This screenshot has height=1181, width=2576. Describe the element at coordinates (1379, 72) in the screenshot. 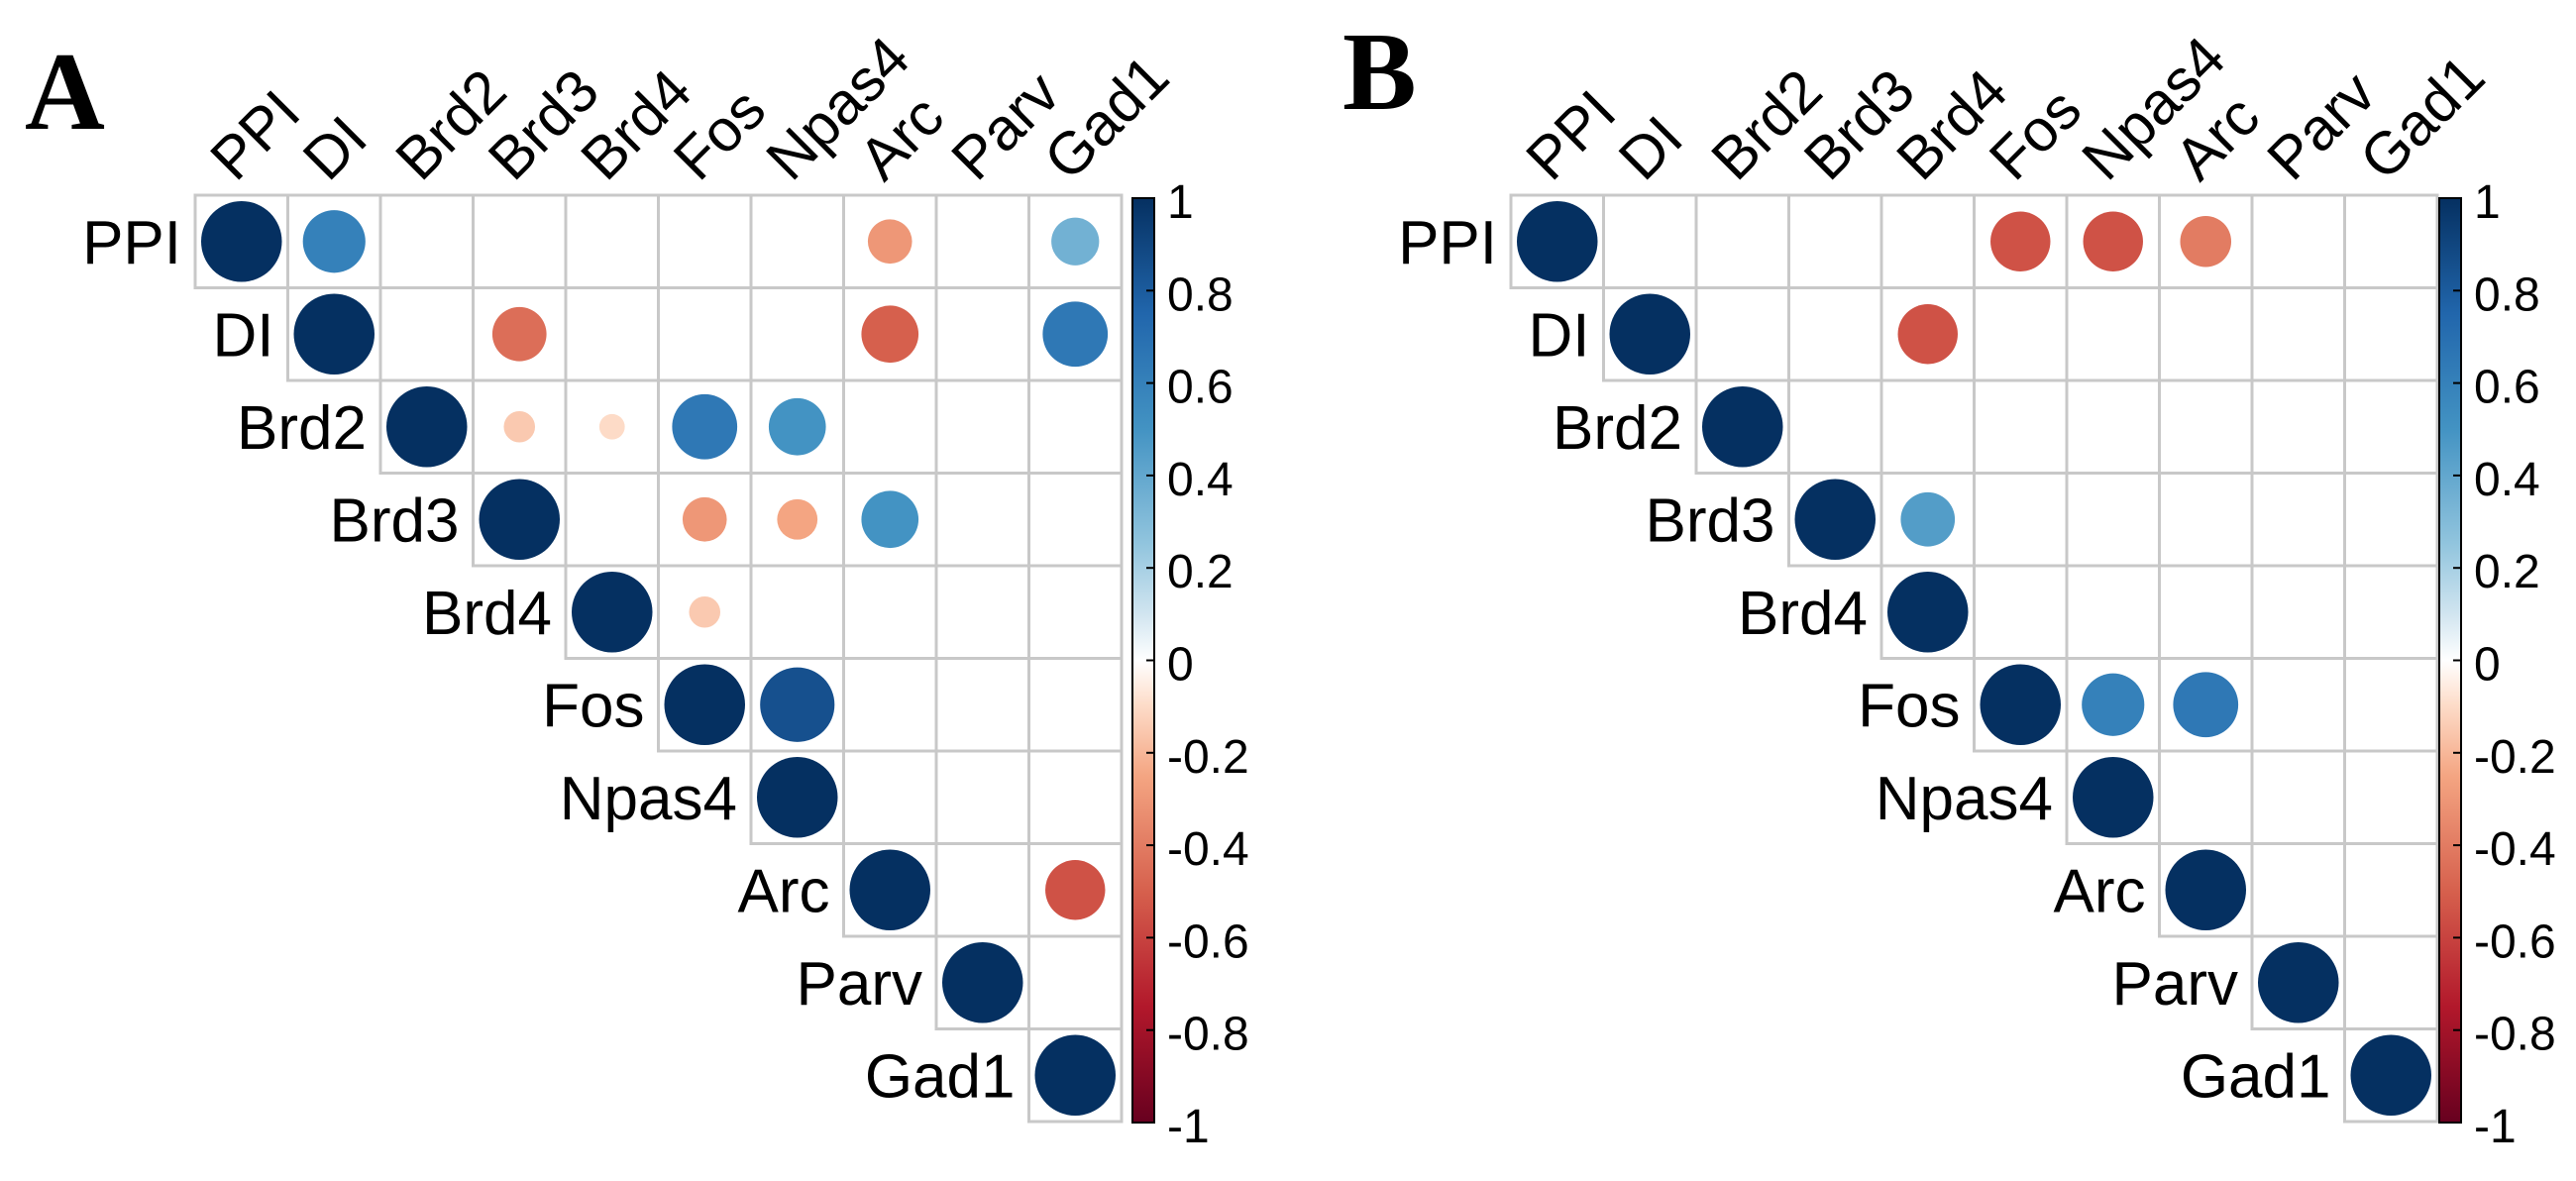

I see `panel-label-b: B` at that location.